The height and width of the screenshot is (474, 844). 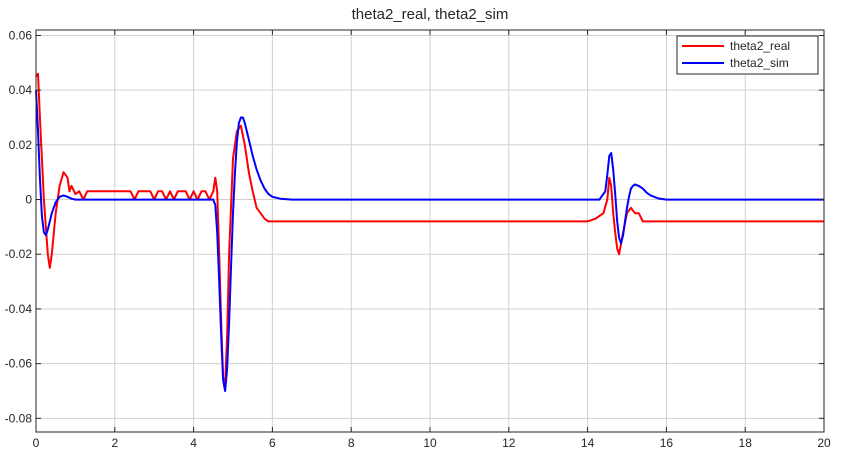 What do you see at coordinates (193, 443) in the screenshot?
I see `x-tick-label: 4` at bounding box center [193, 443].